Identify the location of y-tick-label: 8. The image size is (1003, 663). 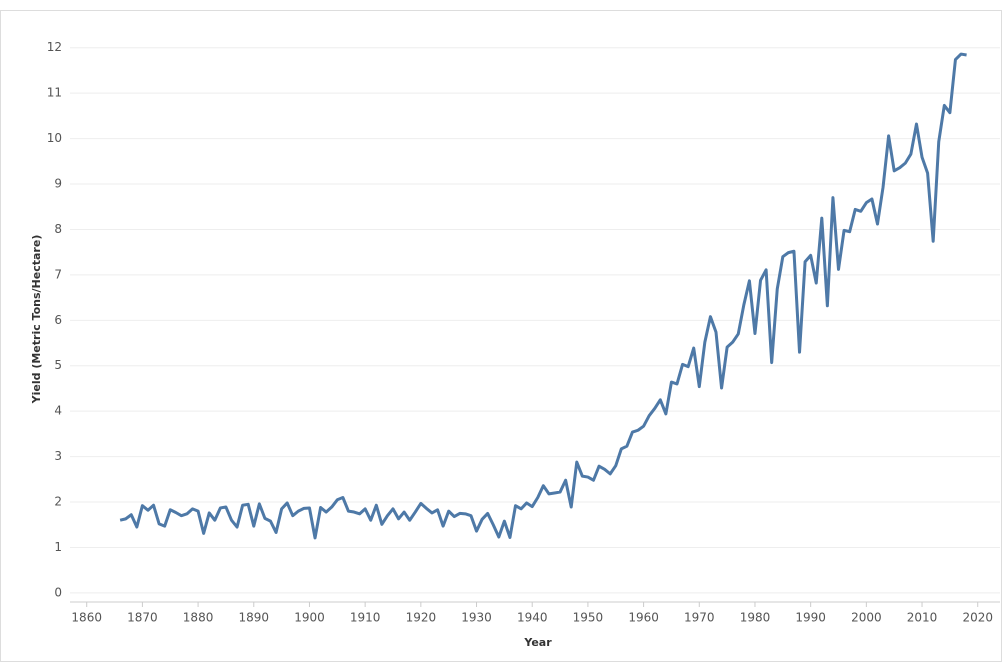
(58, 229).